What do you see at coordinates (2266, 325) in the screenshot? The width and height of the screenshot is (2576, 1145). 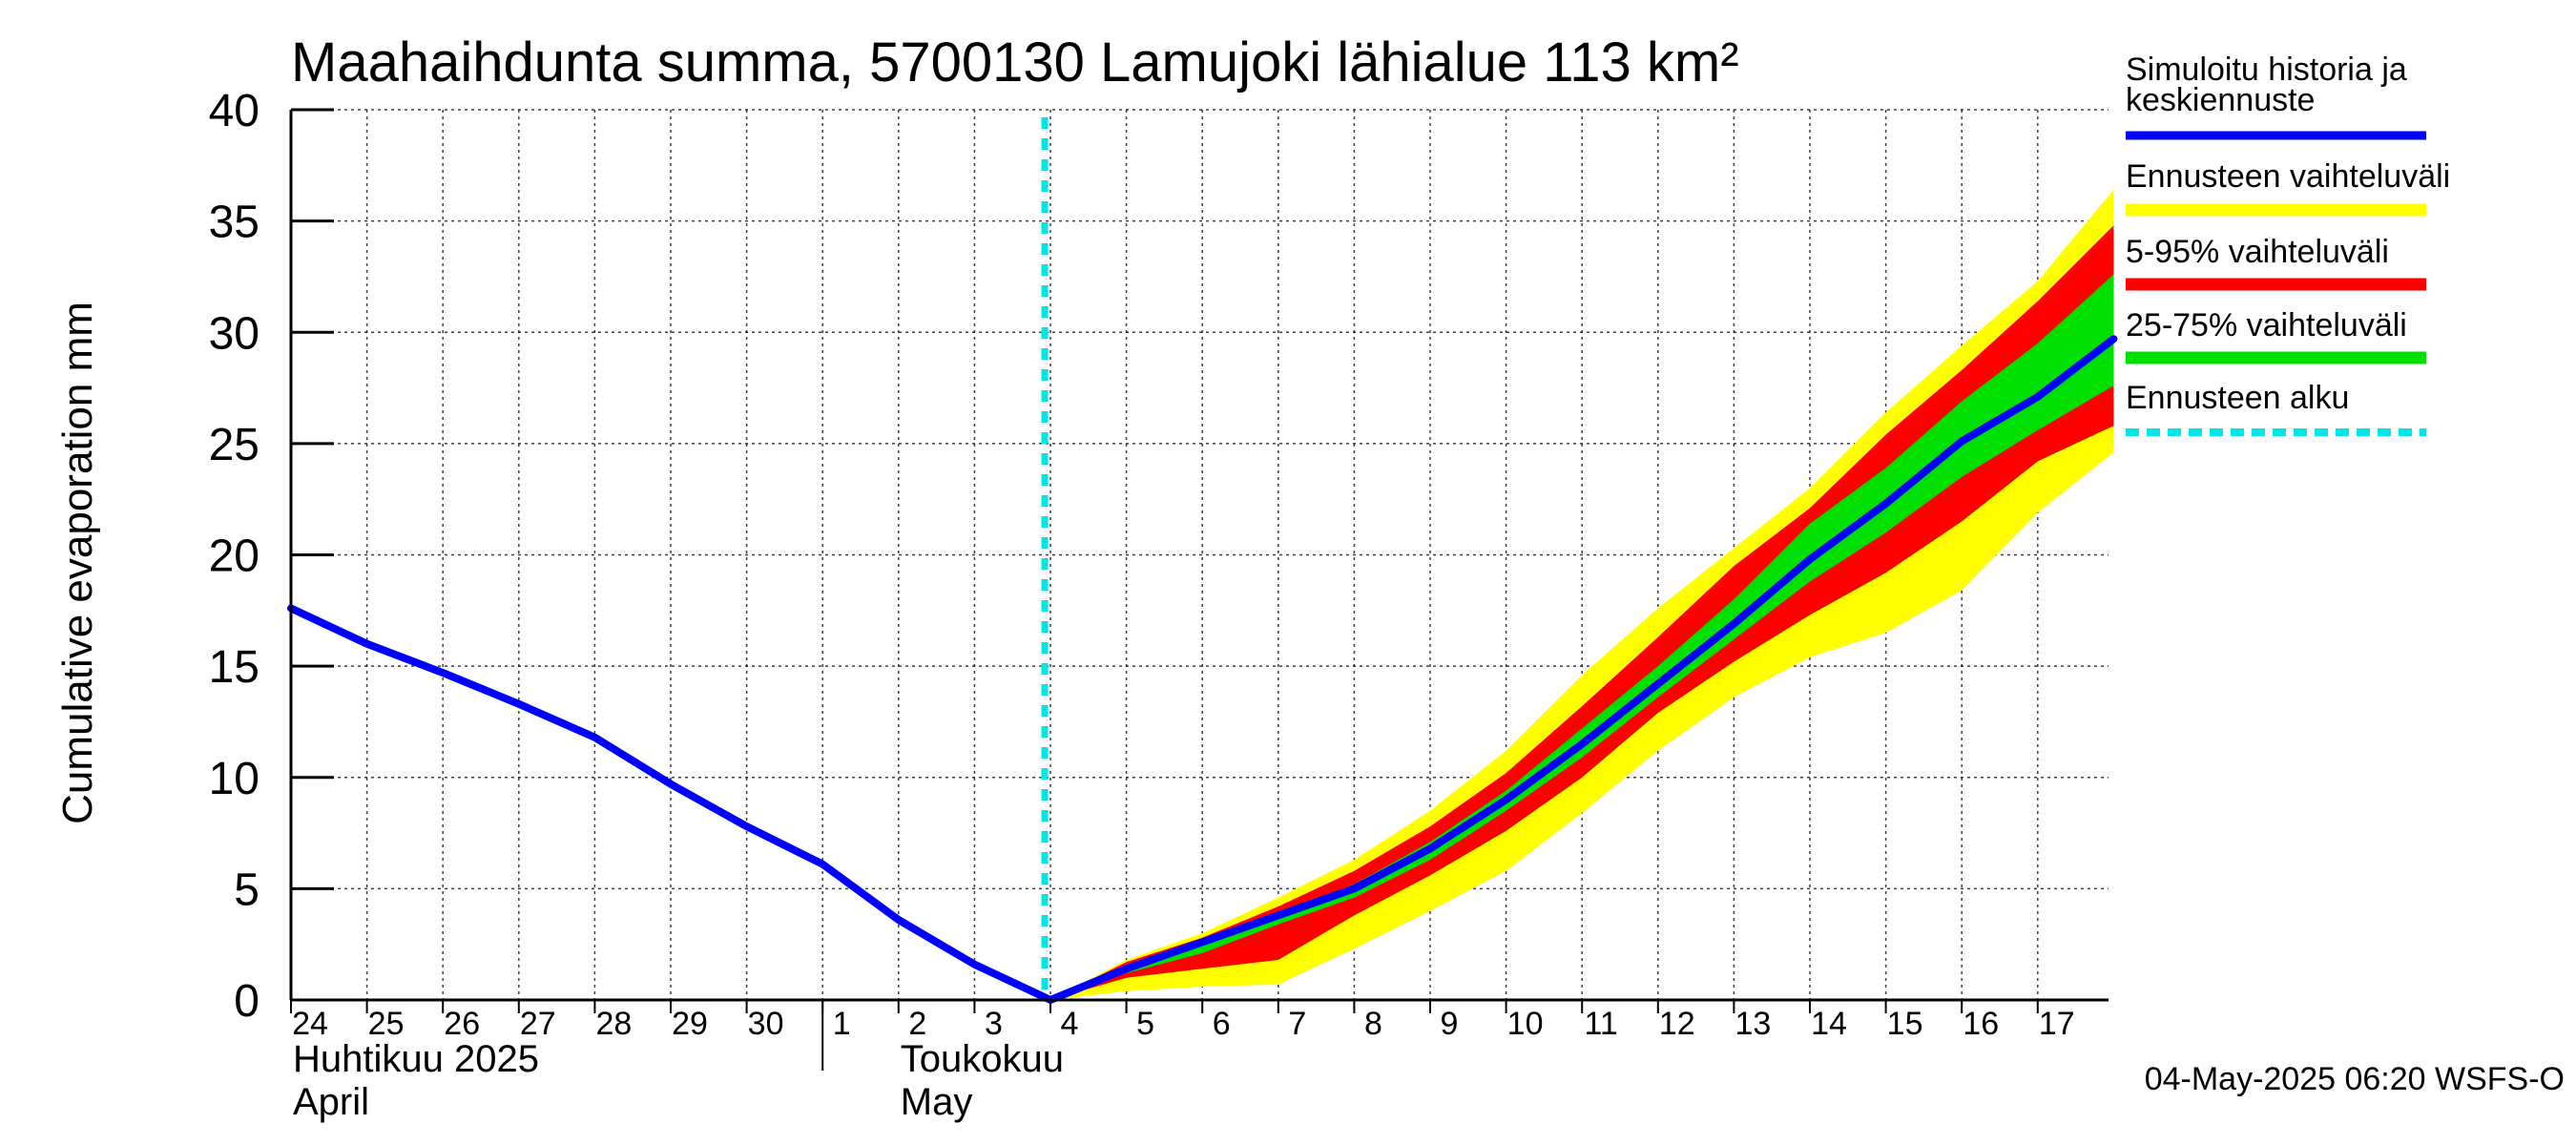 I see `legend-label: 25-75% vaihteluväli` at bounding box center [2266, 325].